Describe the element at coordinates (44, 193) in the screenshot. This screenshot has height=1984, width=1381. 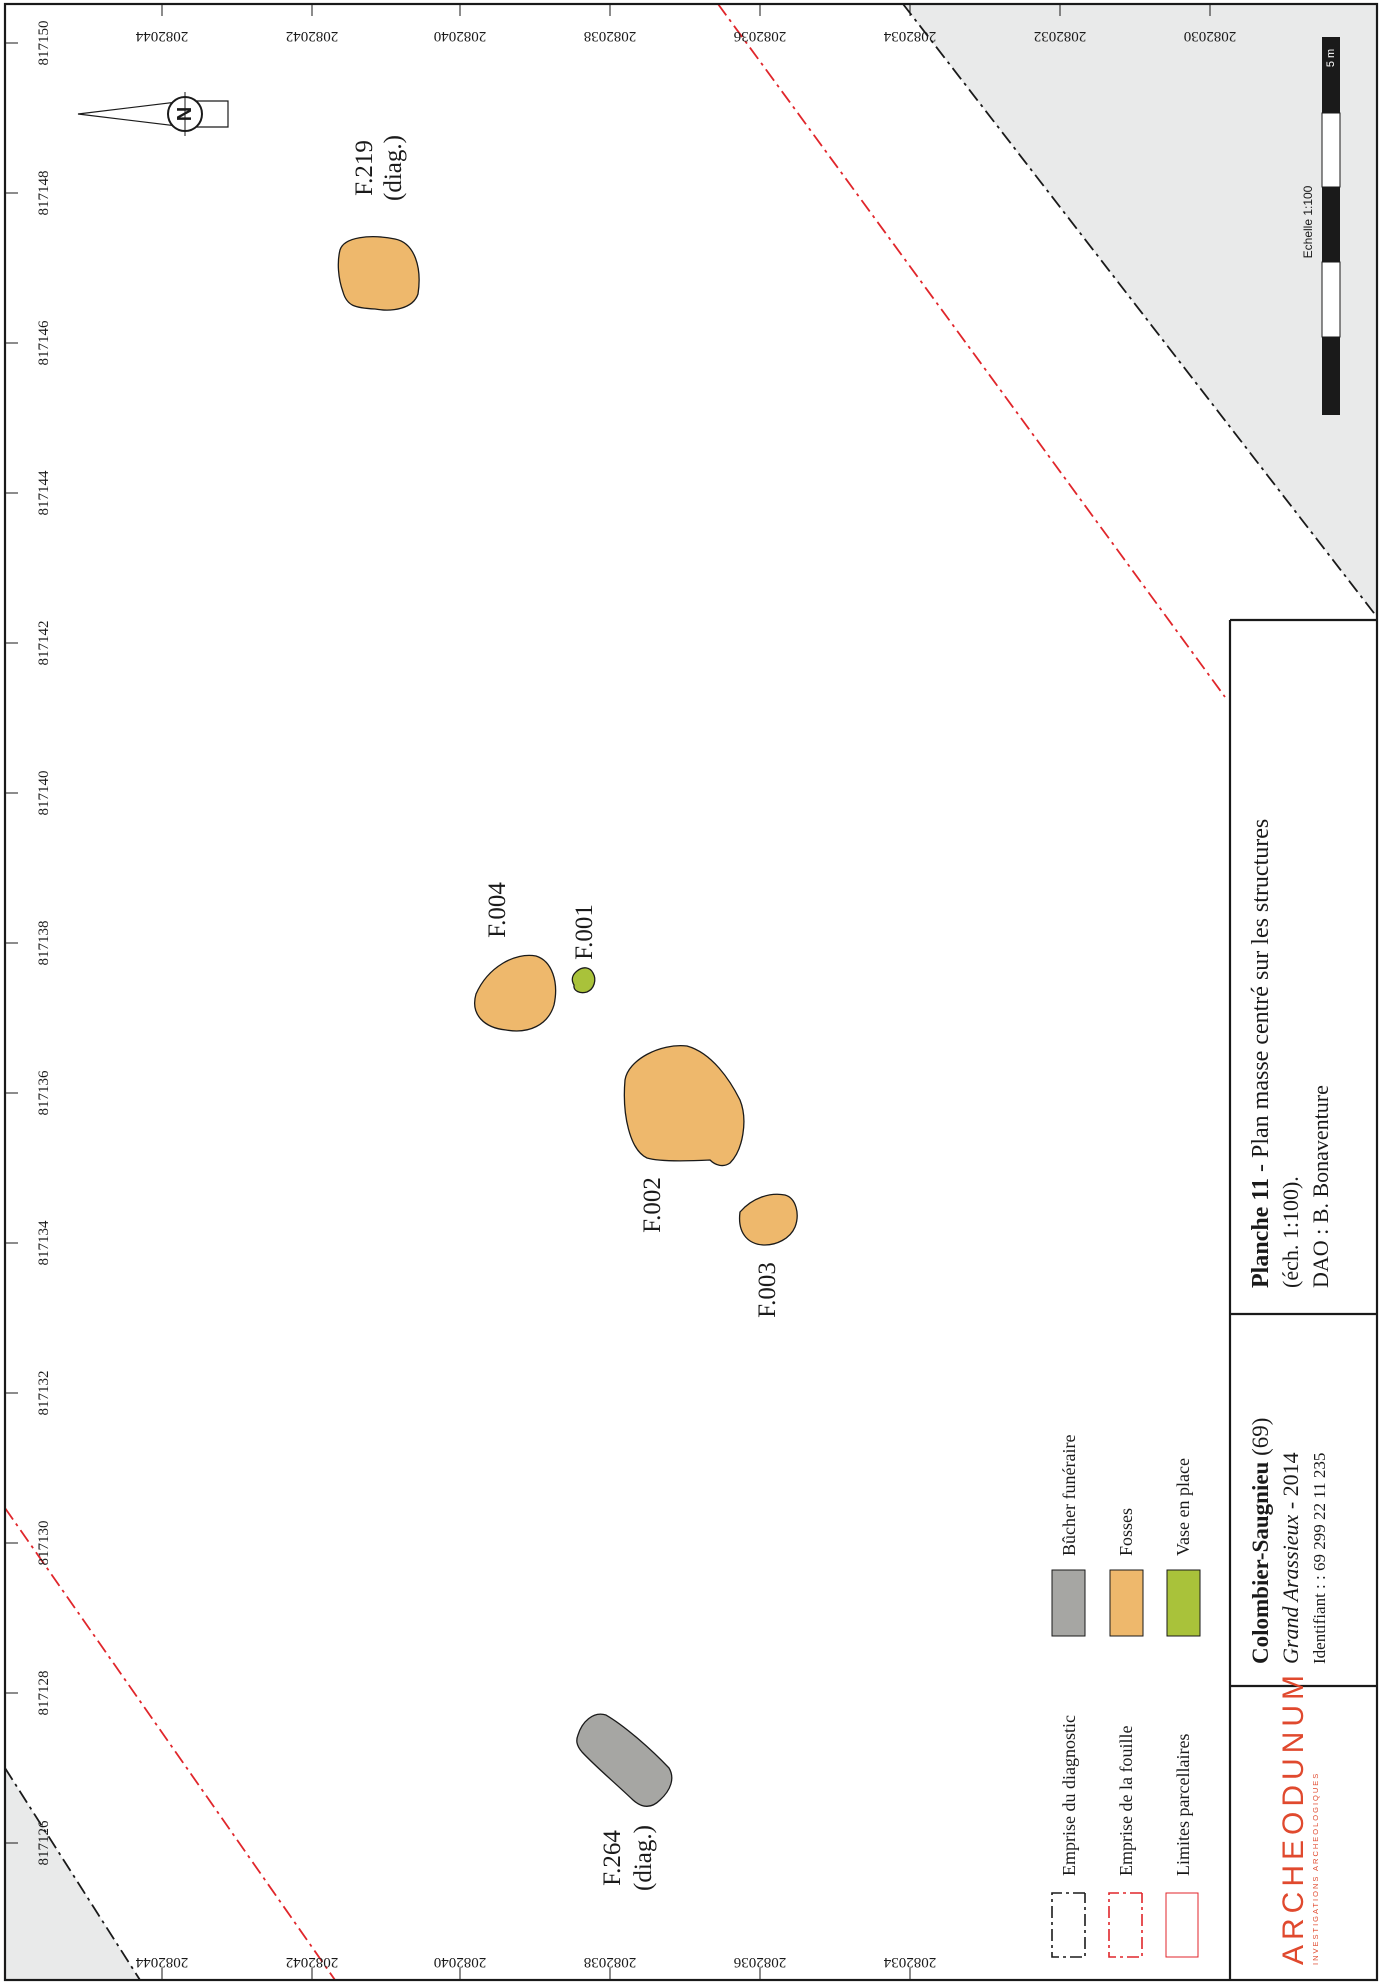
I see `left-coord-label: 817148` at that location.